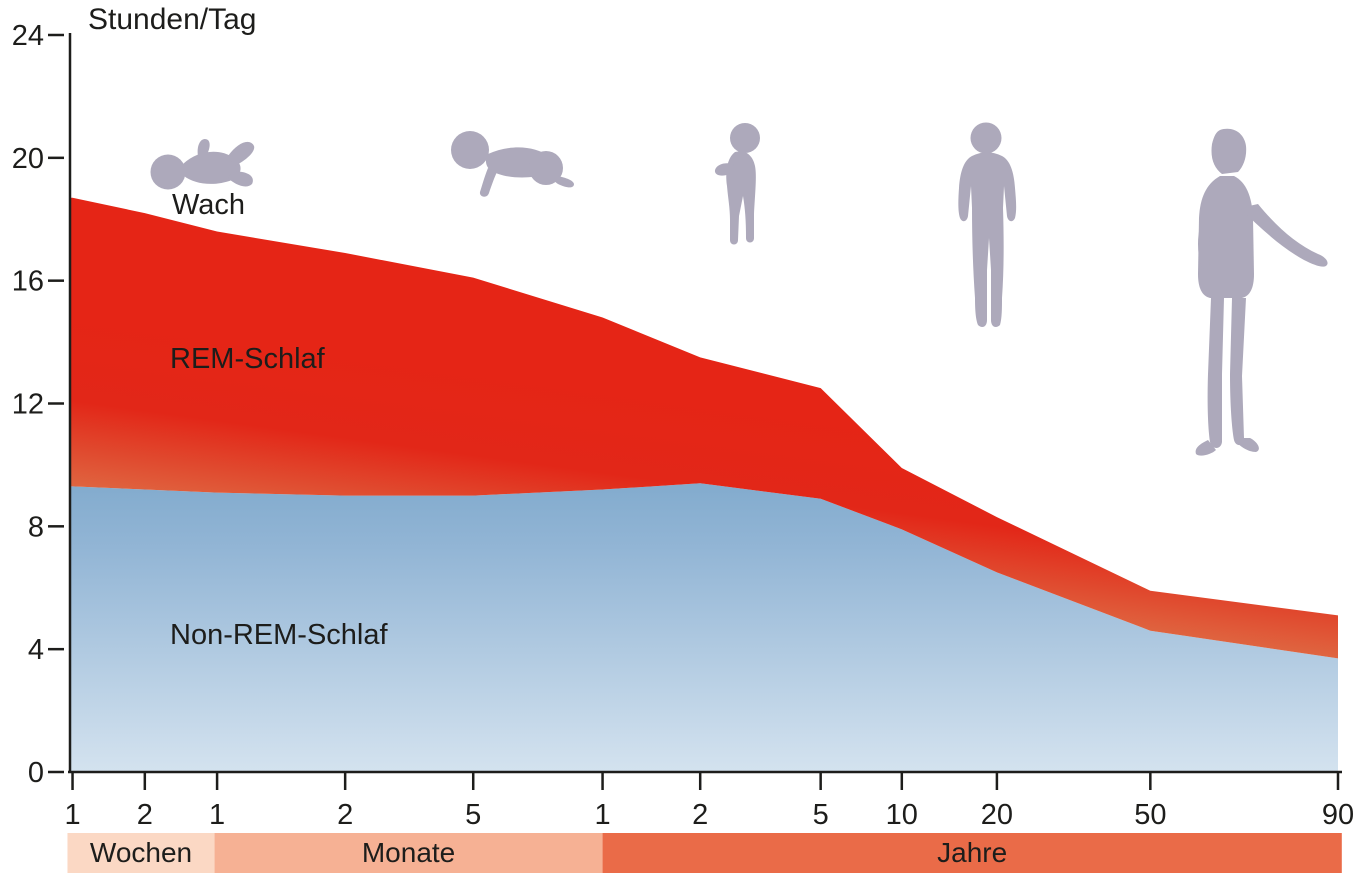 The image size is (1358, 888). I want to click on non-rem-sleep-area-label: Non-REM-Schlaf, so click(279, 635).